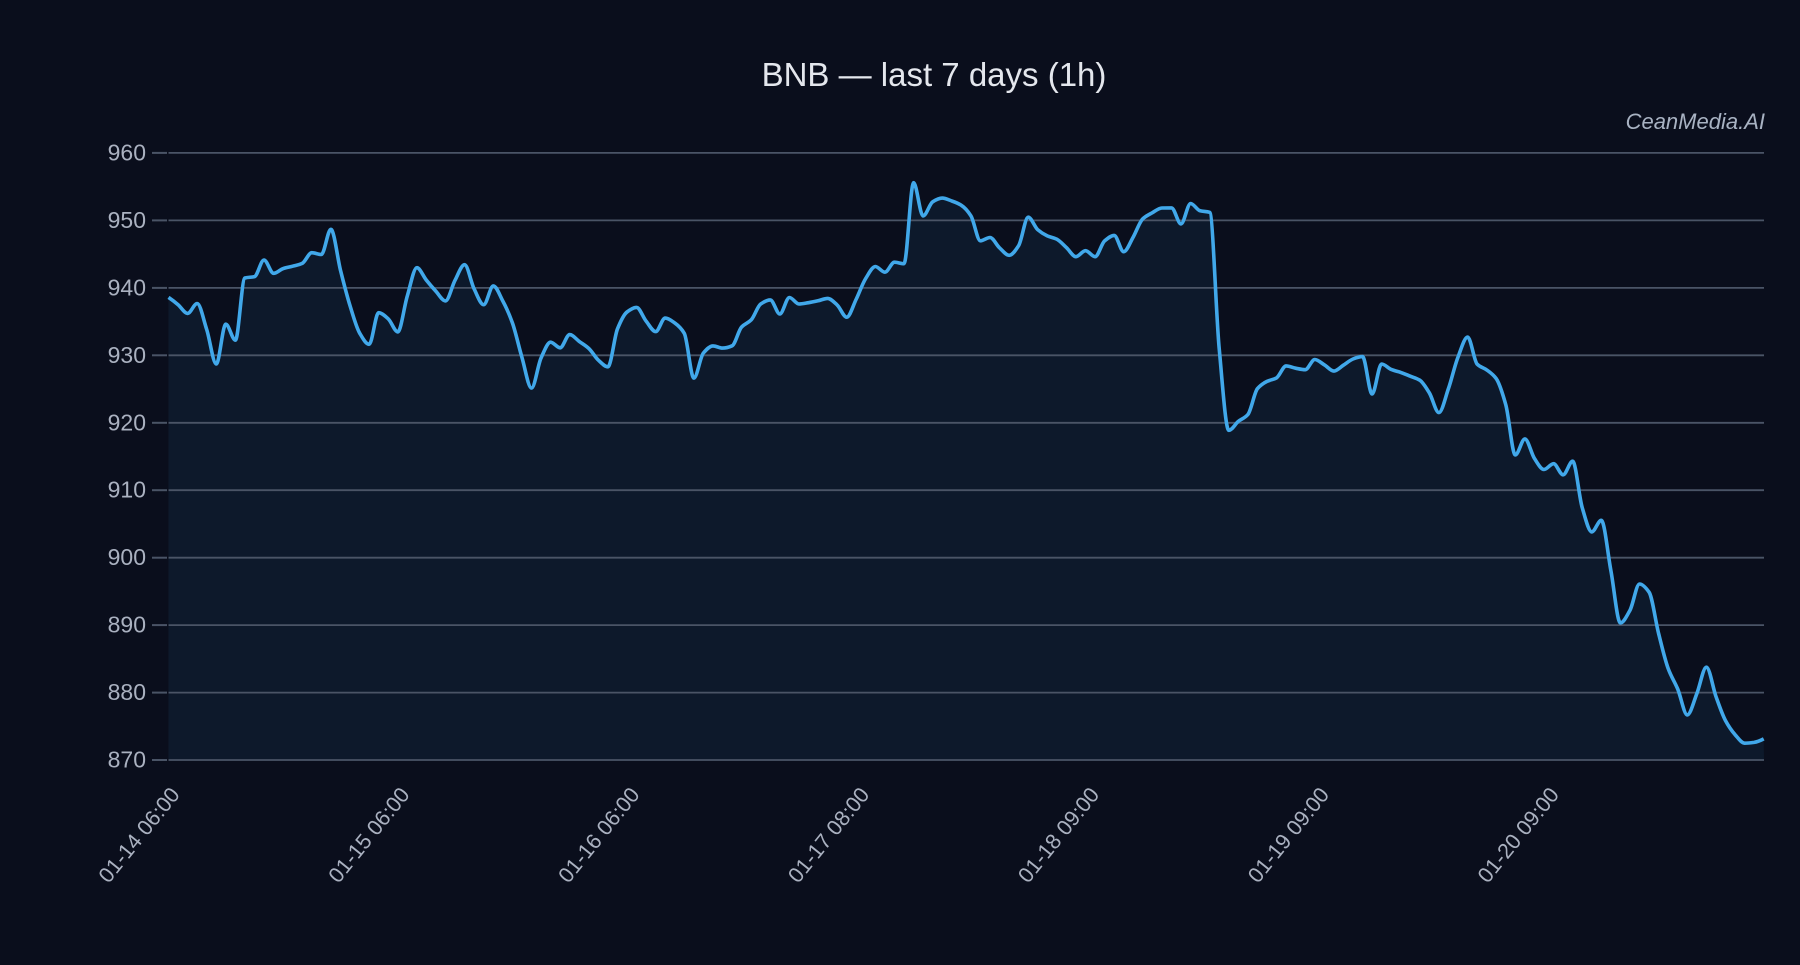 The height and width of the screenshot is (965, 1800). What do you see at coordinates (127, 490) in the screenshot?
I see `svg-text: 910` at bounding box center [127, 490].